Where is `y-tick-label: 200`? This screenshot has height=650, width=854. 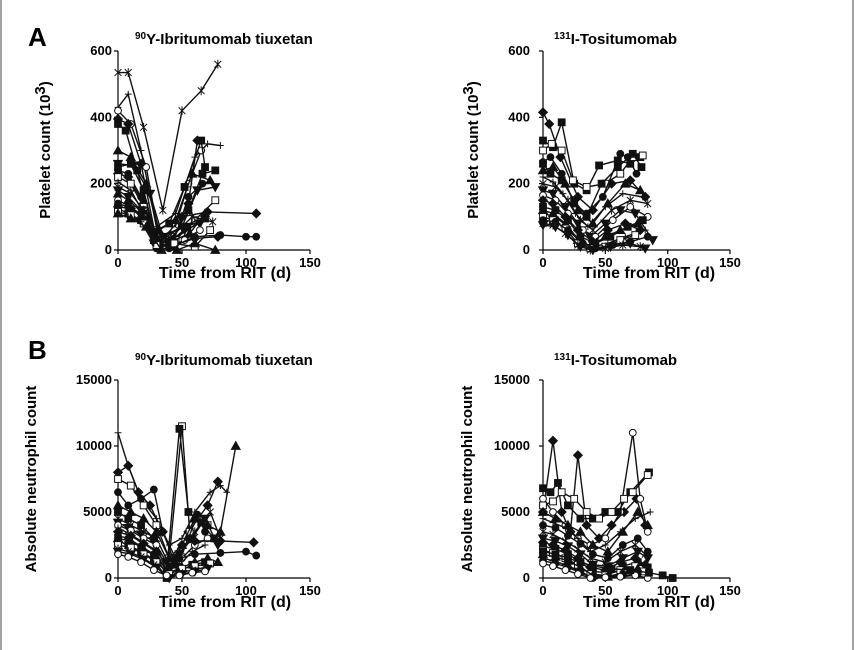
y-tick-label: 200 is located at coordinates (519, 183).